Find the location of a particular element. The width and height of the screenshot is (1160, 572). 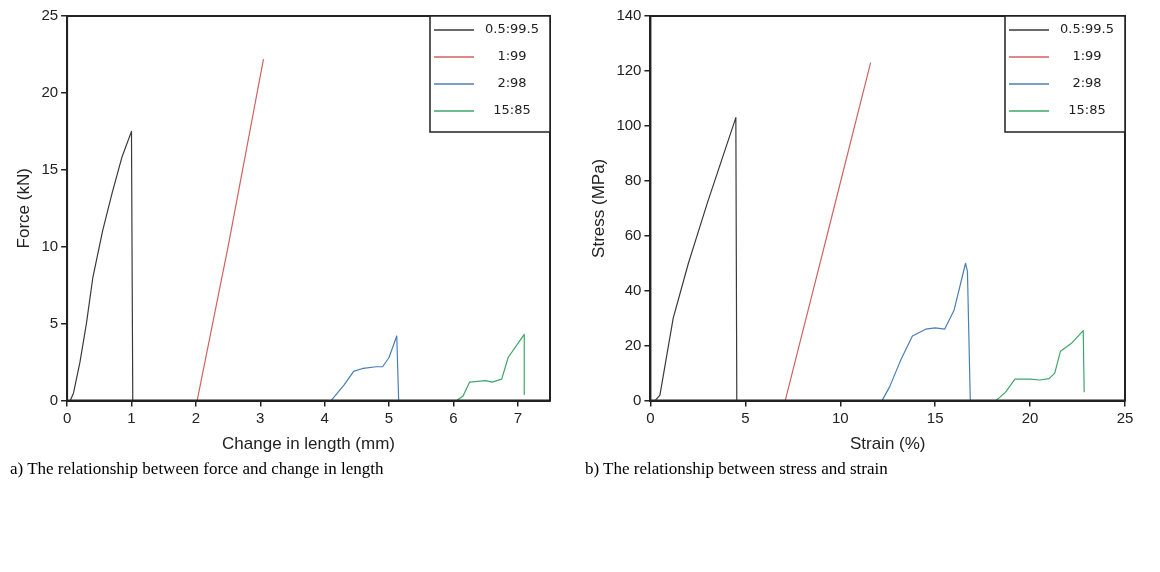

y-tick-label: 100 is located at coordinates (629, 125).